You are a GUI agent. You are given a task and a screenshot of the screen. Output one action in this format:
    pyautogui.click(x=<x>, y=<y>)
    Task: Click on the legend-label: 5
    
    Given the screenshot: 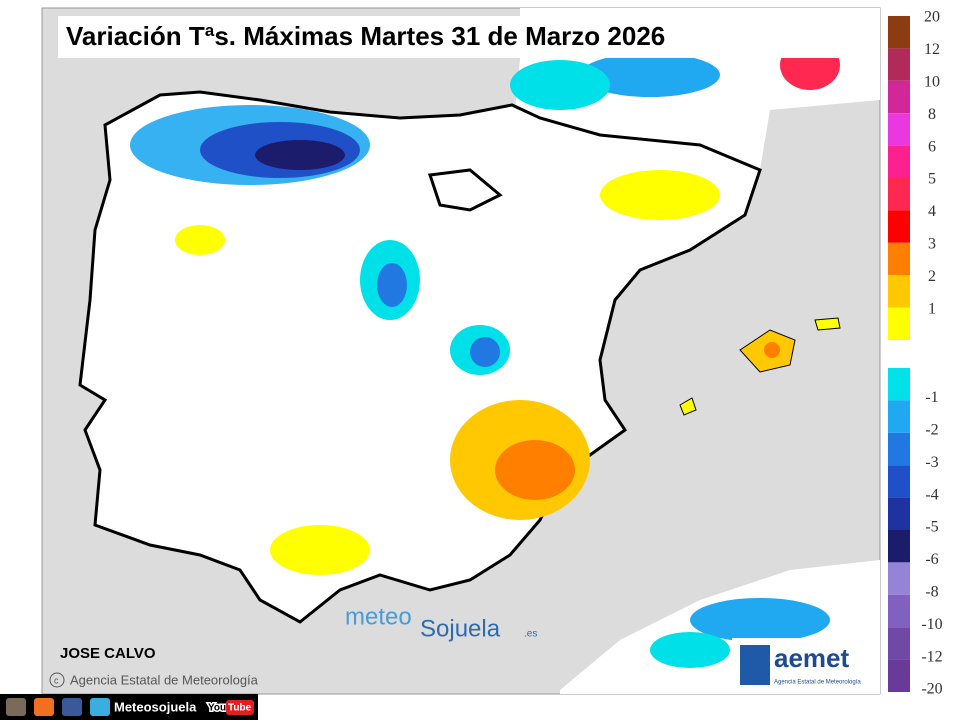 What is the action you would take?
    pyautogui.click(x=932, y=179)
    